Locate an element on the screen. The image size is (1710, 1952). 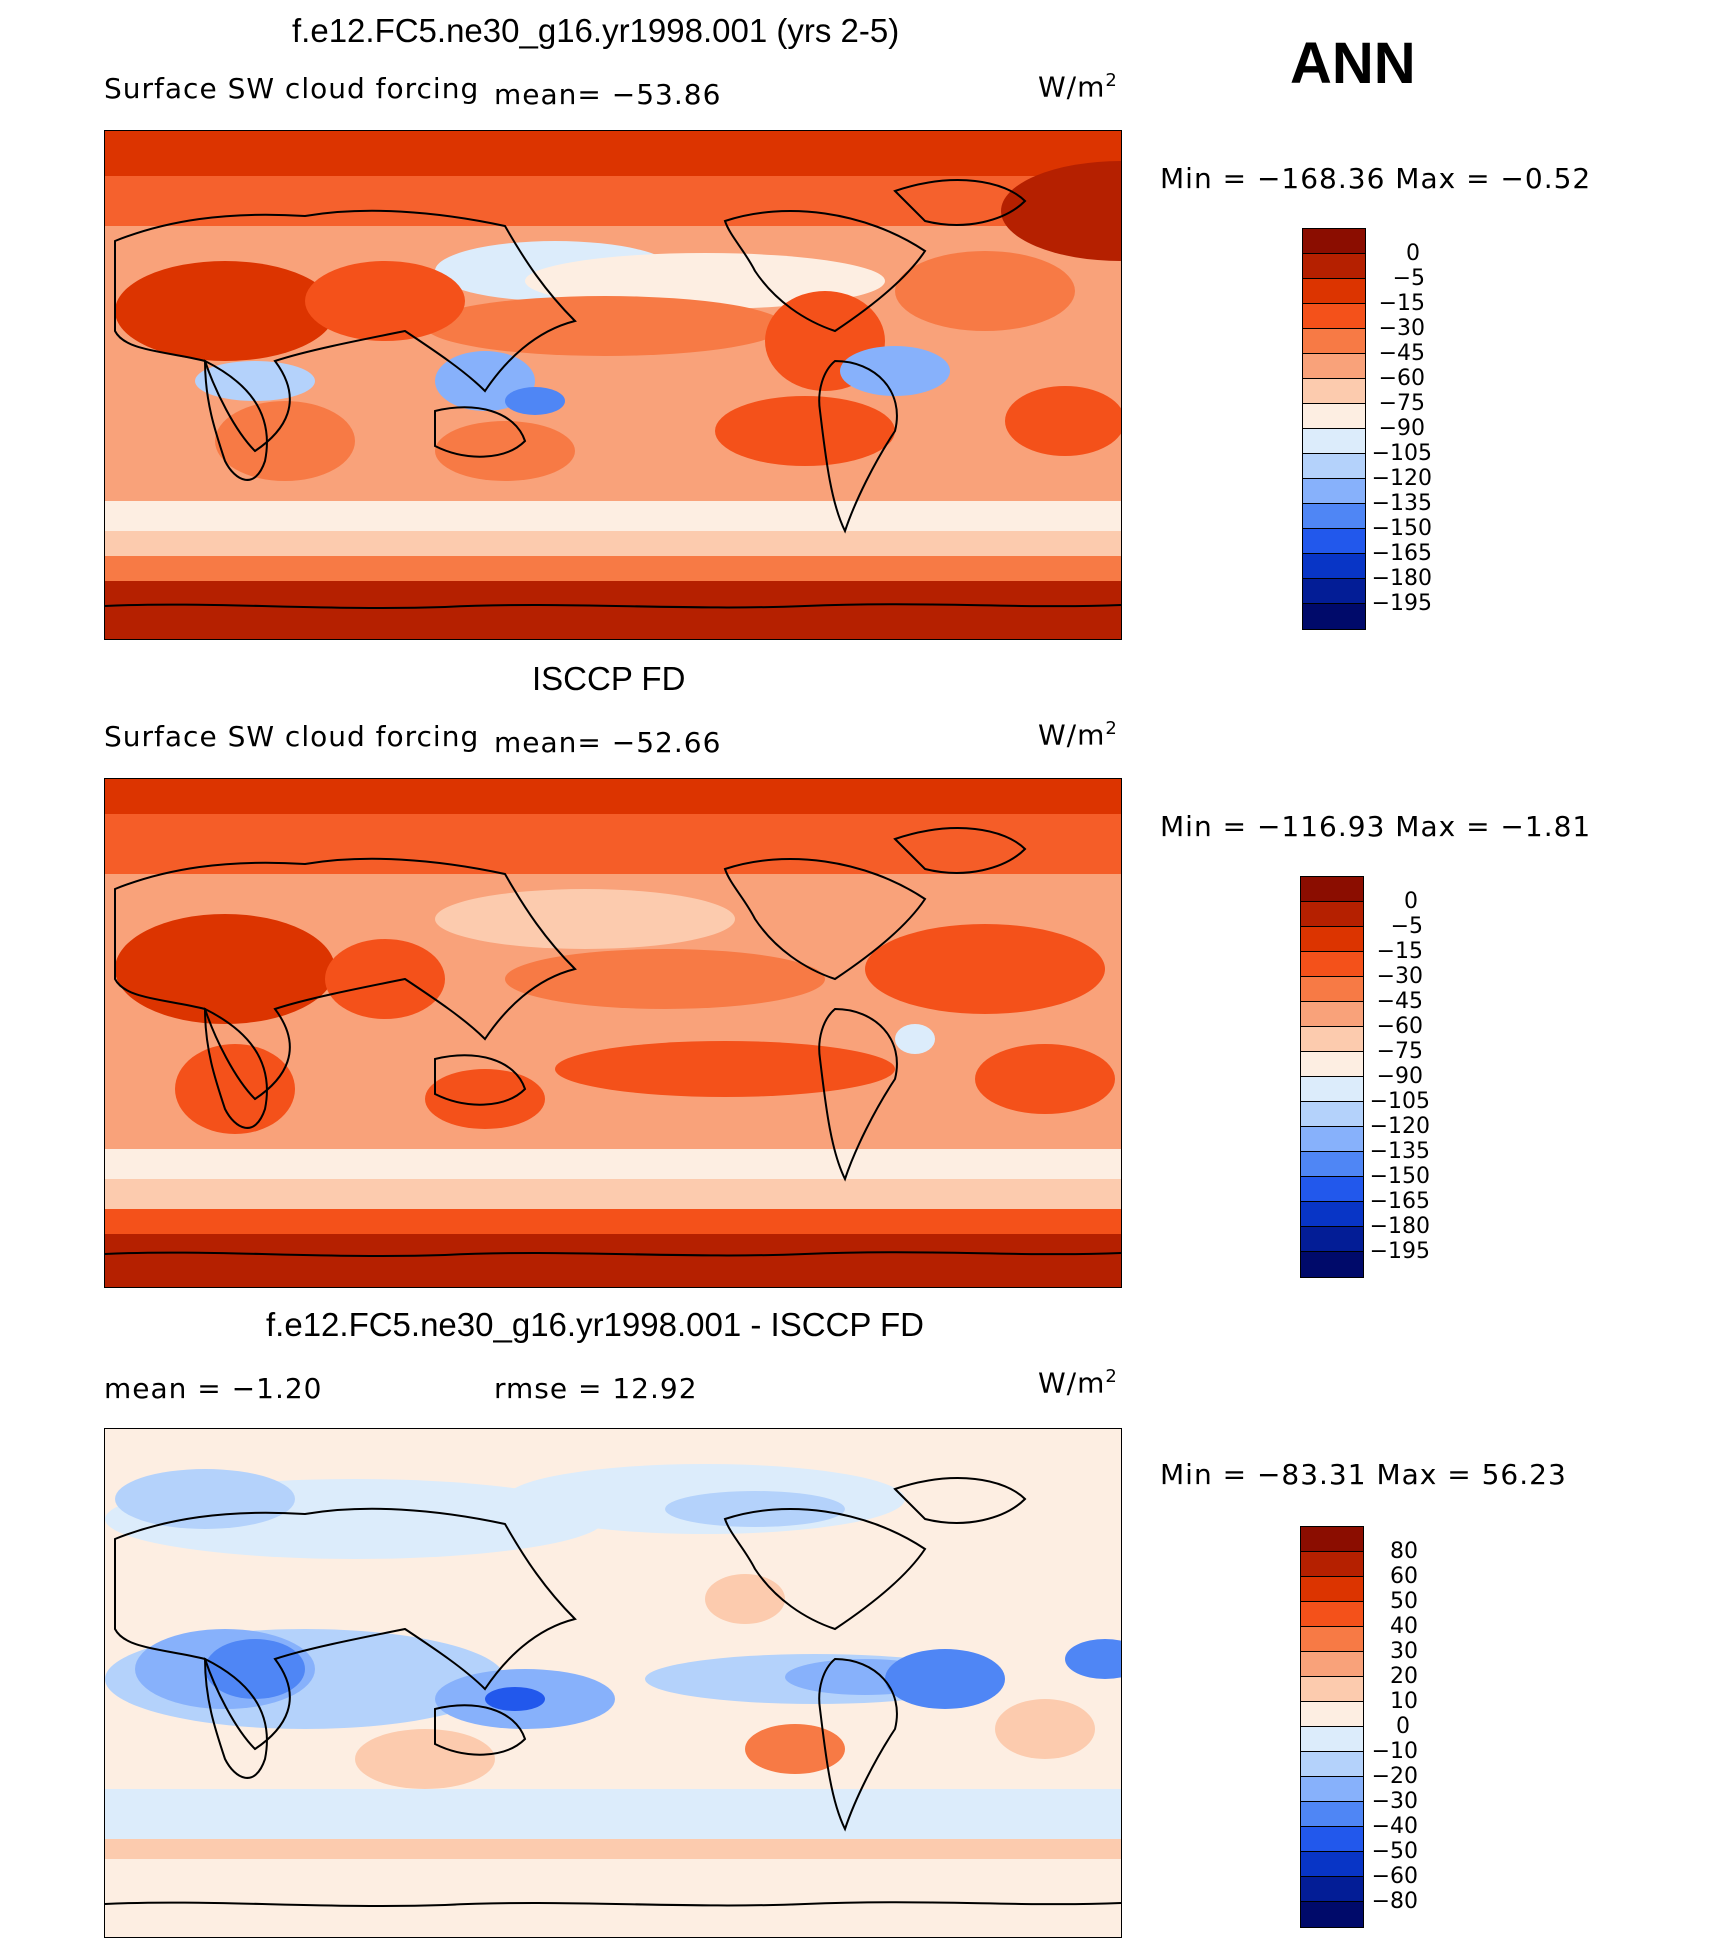
panel3-cbar-tick: −30 is located at coordinates (1394, 1801).